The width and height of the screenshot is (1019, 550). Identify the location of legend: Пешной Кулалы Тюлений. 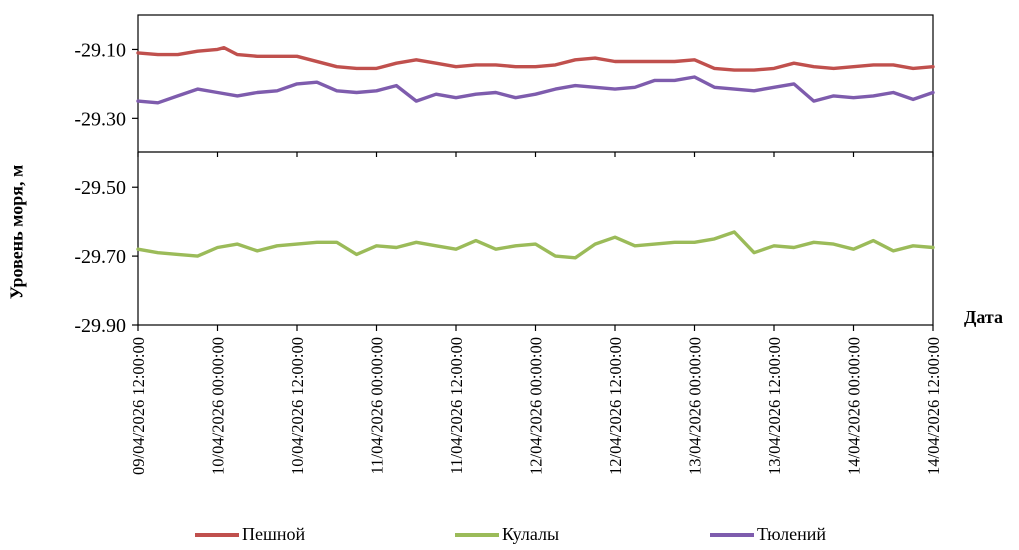
(509, 536).